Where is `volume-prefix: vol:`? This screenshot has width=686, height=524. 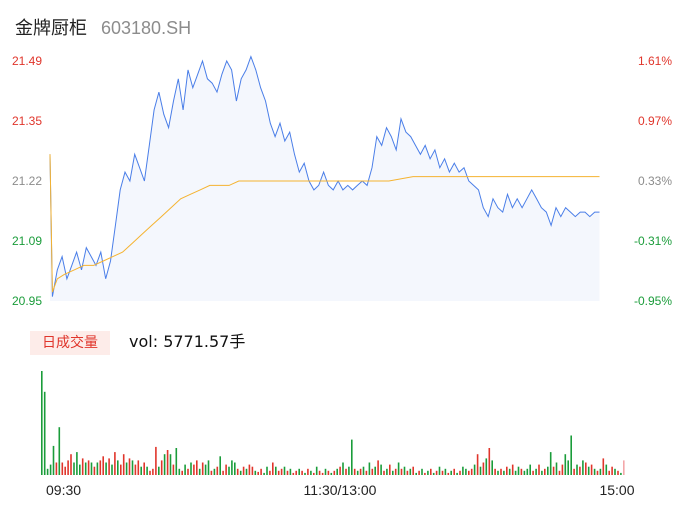 volume-prefix: vol: is located at coordinates (146, 341).